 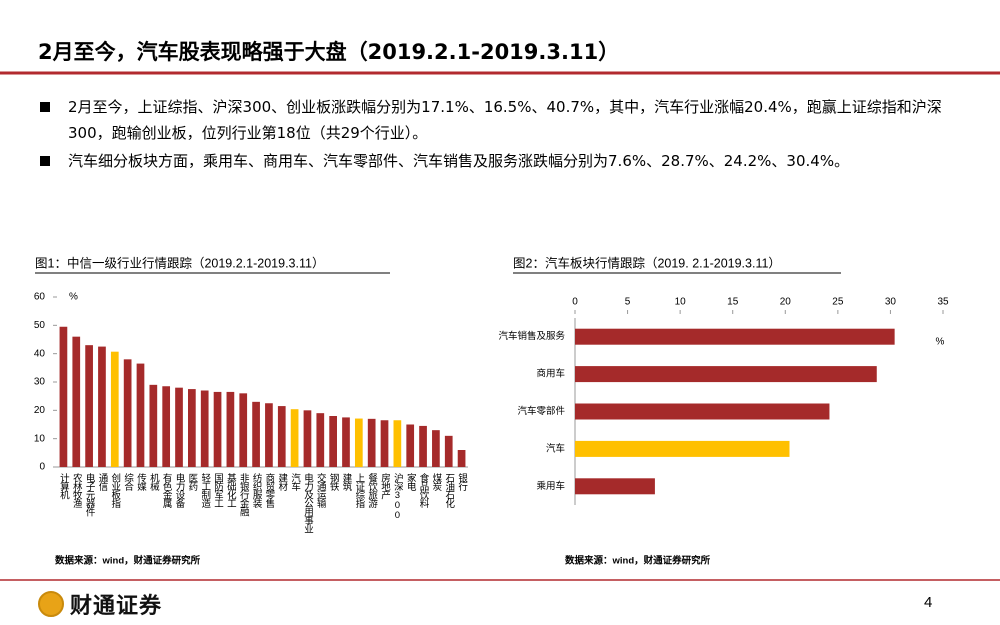 I want to click on y-tick-label: 汽车销售及服务, so click(x=531, y=336).